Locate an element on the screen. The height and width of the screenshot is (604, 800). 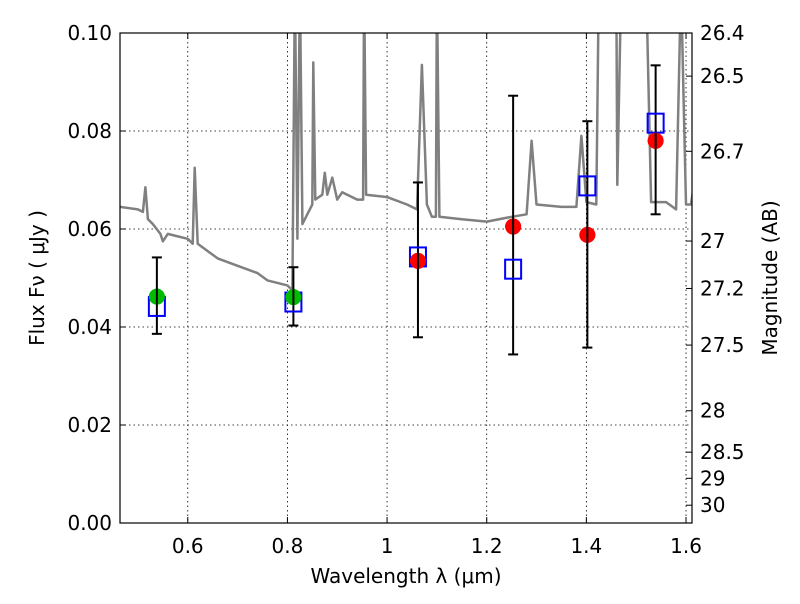
y-tick-label: 0.08 is located at coordinates (89, 131).